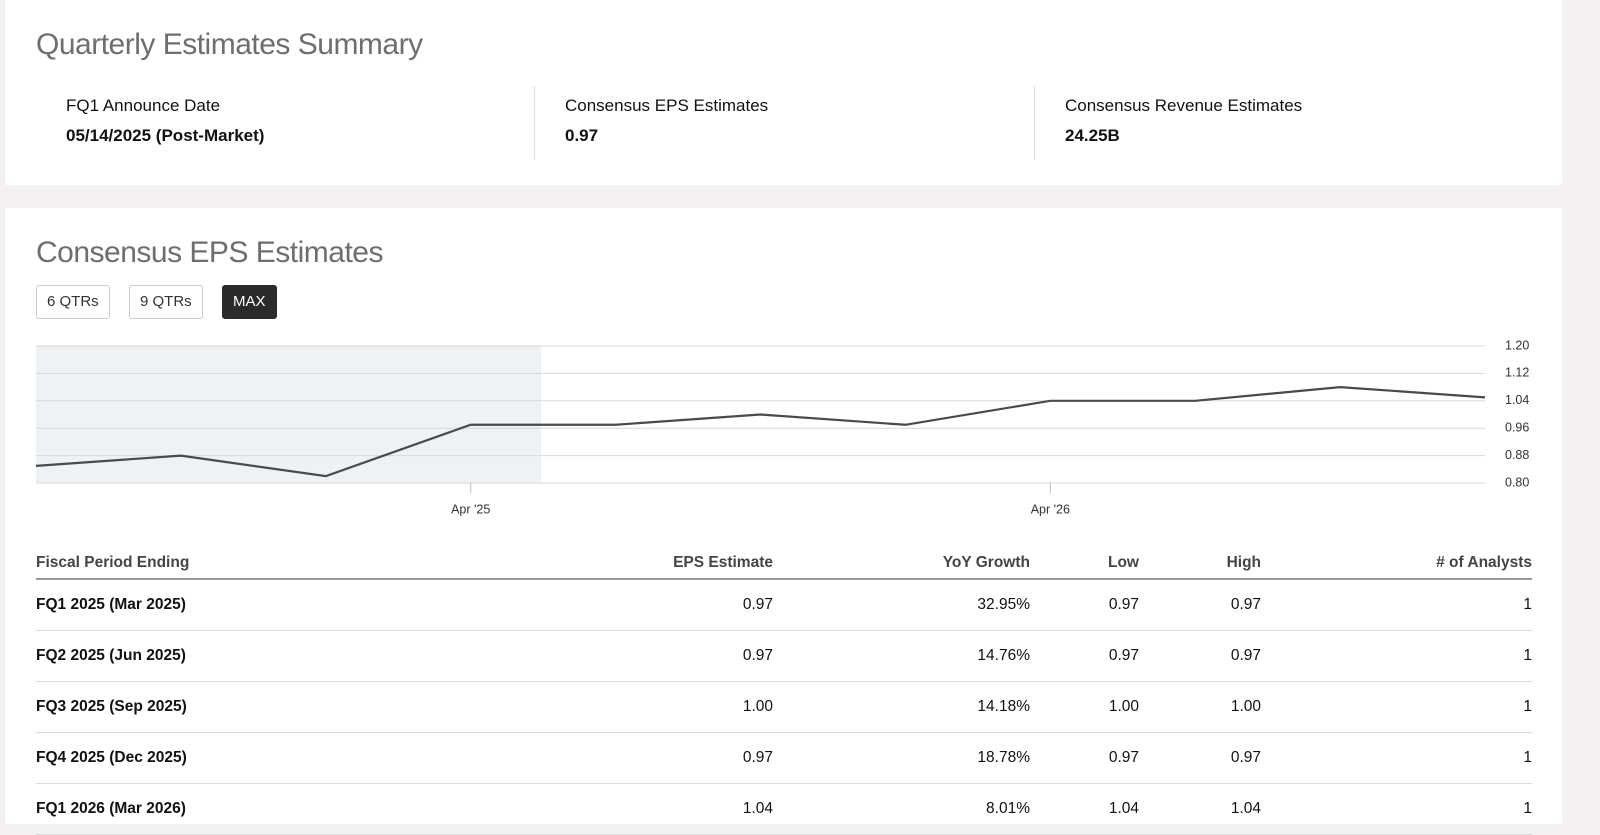 The height and width of the screenshot is (835, 1600). I want to click on column-header: YoY Growth, so click(901, 564).